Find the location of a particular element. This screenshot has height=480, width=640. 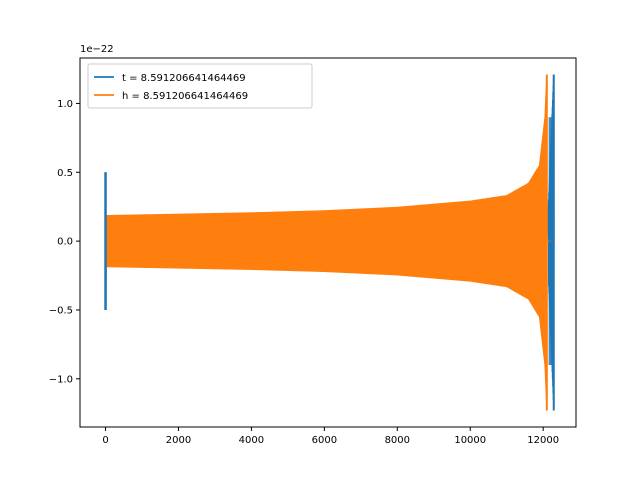

x-tick-label: 6000 is located at coordinates (324, 440).